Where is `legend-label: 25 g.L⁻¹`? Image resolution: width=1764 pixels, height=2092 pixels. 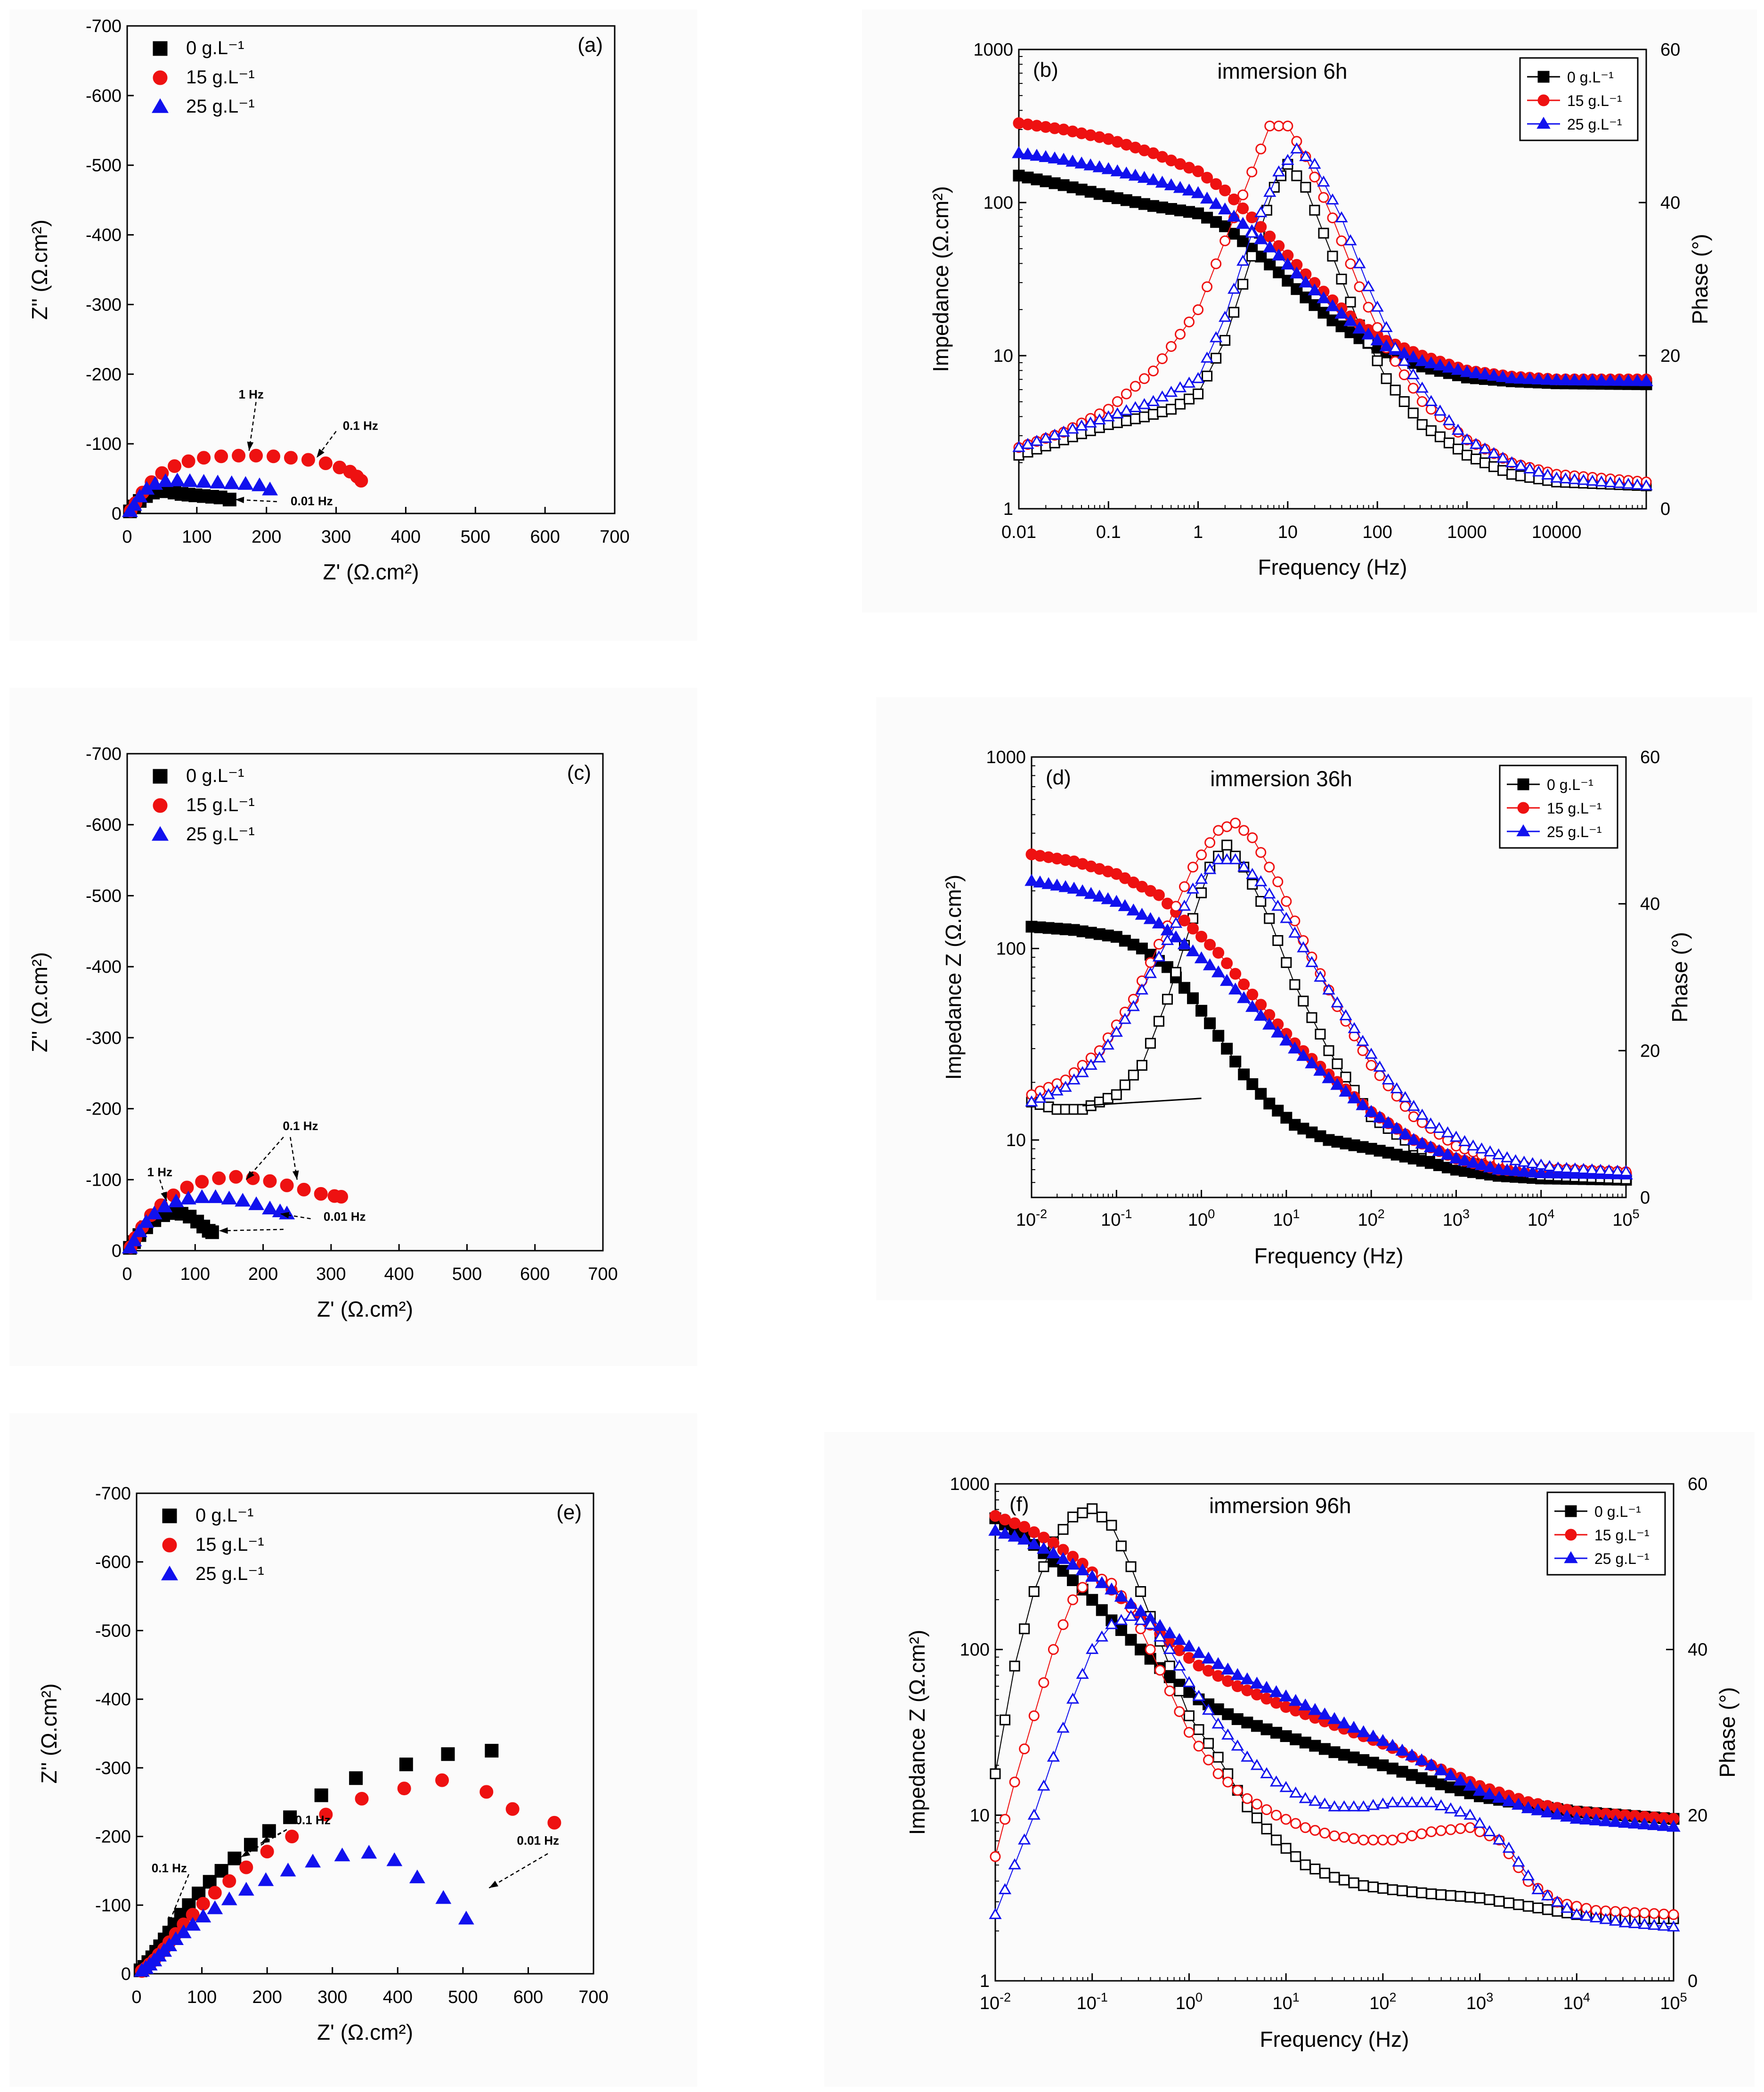 legend-label: 25 g.L⁻¹ is located at coordinates (1594, 124).